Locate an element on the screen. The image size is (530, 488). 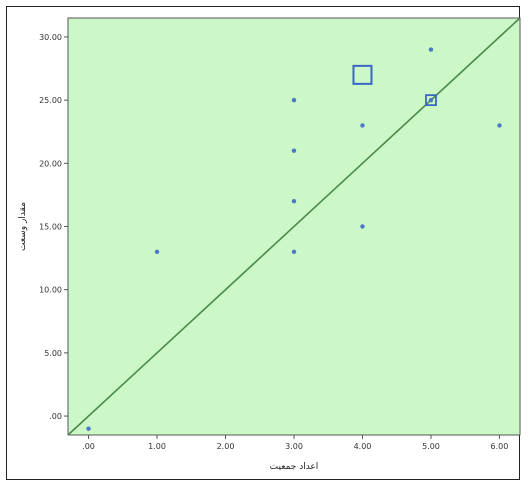
x-tick-label: 5.00 is located at coordinates (431, 446).